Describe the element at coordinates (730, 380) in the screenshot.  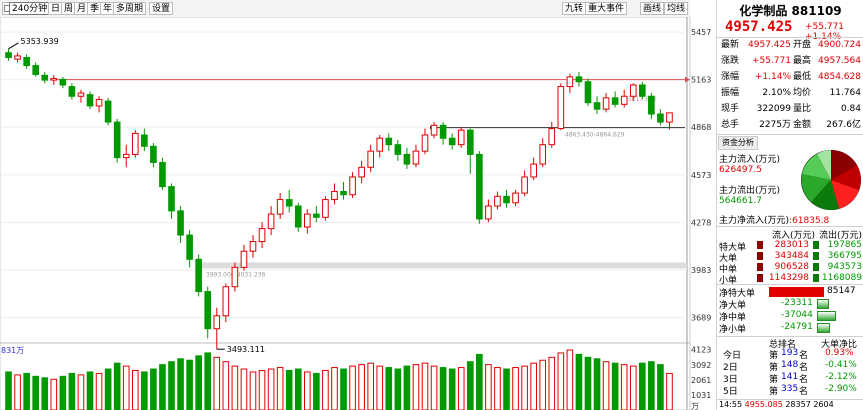
I see `rank-period: 3日` at that location.